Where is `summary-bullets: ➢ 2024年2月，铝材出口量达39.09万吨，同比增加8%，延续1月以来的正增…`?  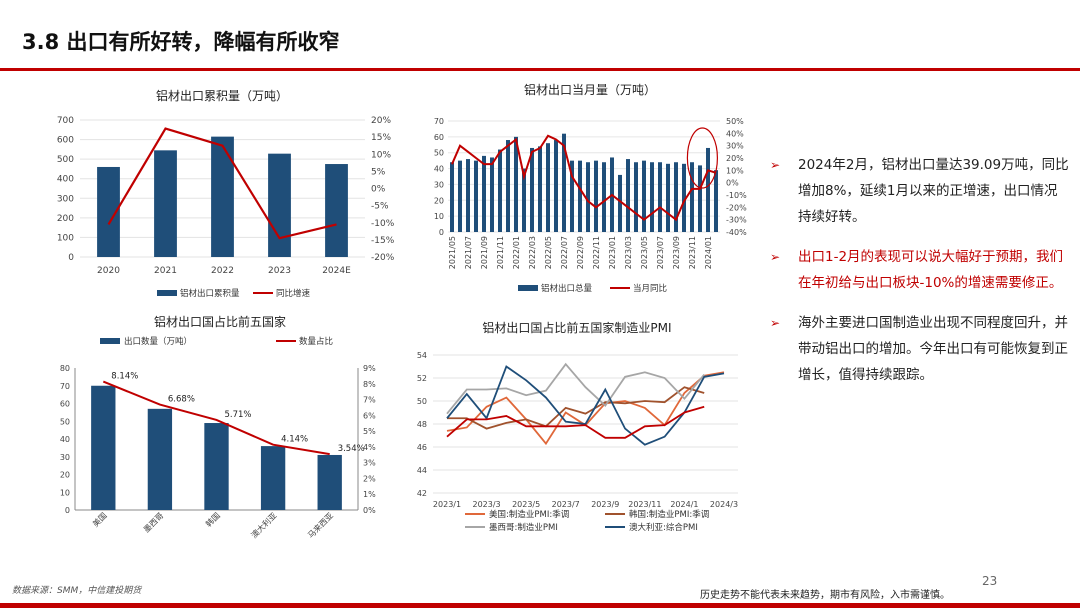 summary-bullets: ➢ 2024年2月，铝材出口量达39.09万吨，同比增加8%，延续1月以来的正增… is located at coordinates (920, 277).